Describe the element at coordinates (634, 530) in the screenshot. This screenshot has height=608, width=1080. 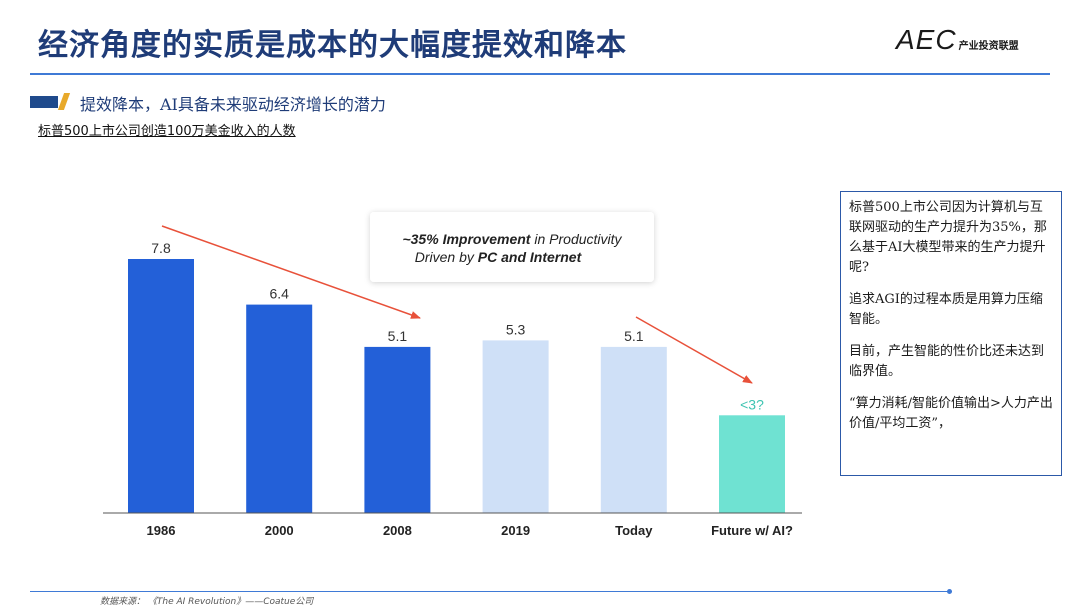
I see `x-tick-label-4: Today` at that location.